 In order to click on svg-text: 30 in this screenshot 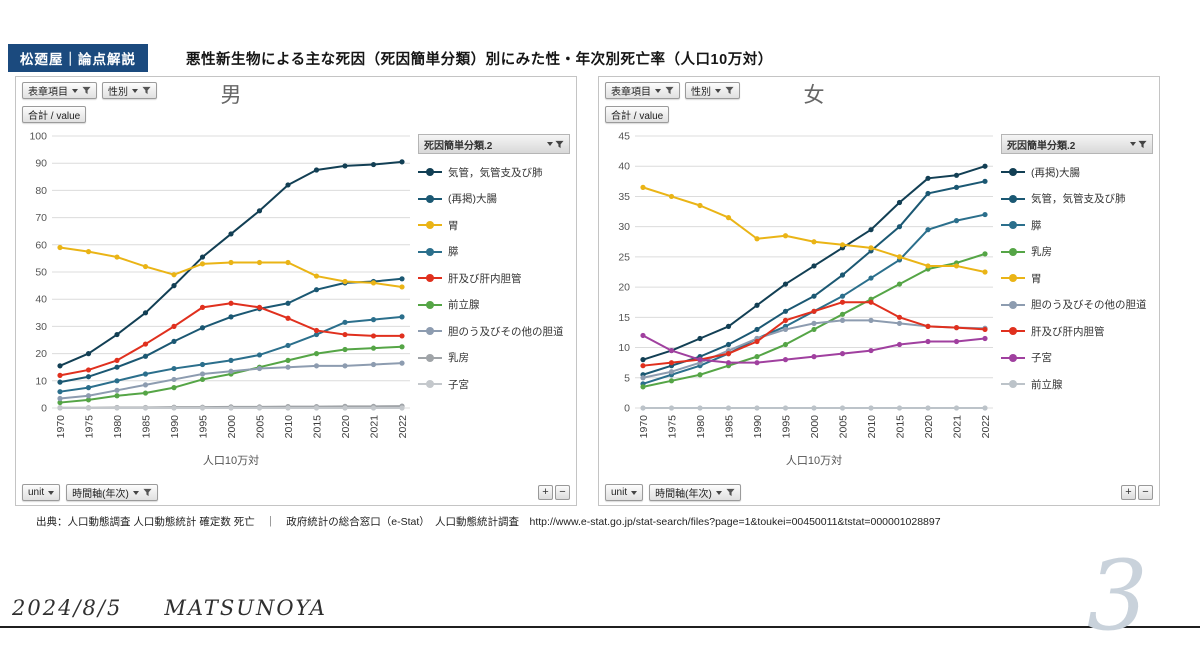, I will do `click(41, 327)`.